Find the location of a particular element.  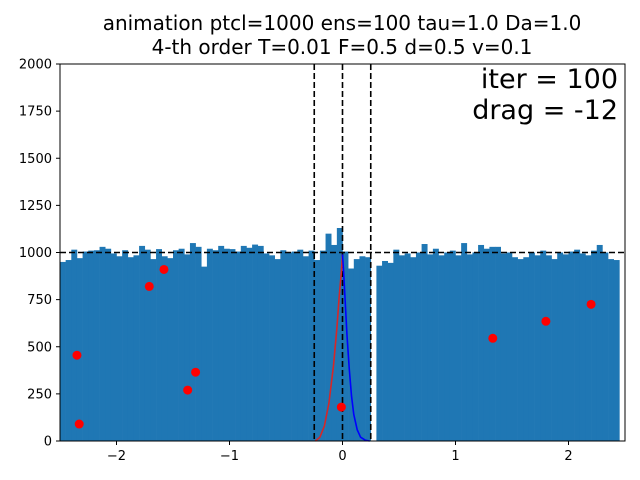

y-tick-label-1: 250 is located at coordinates (39, 394).